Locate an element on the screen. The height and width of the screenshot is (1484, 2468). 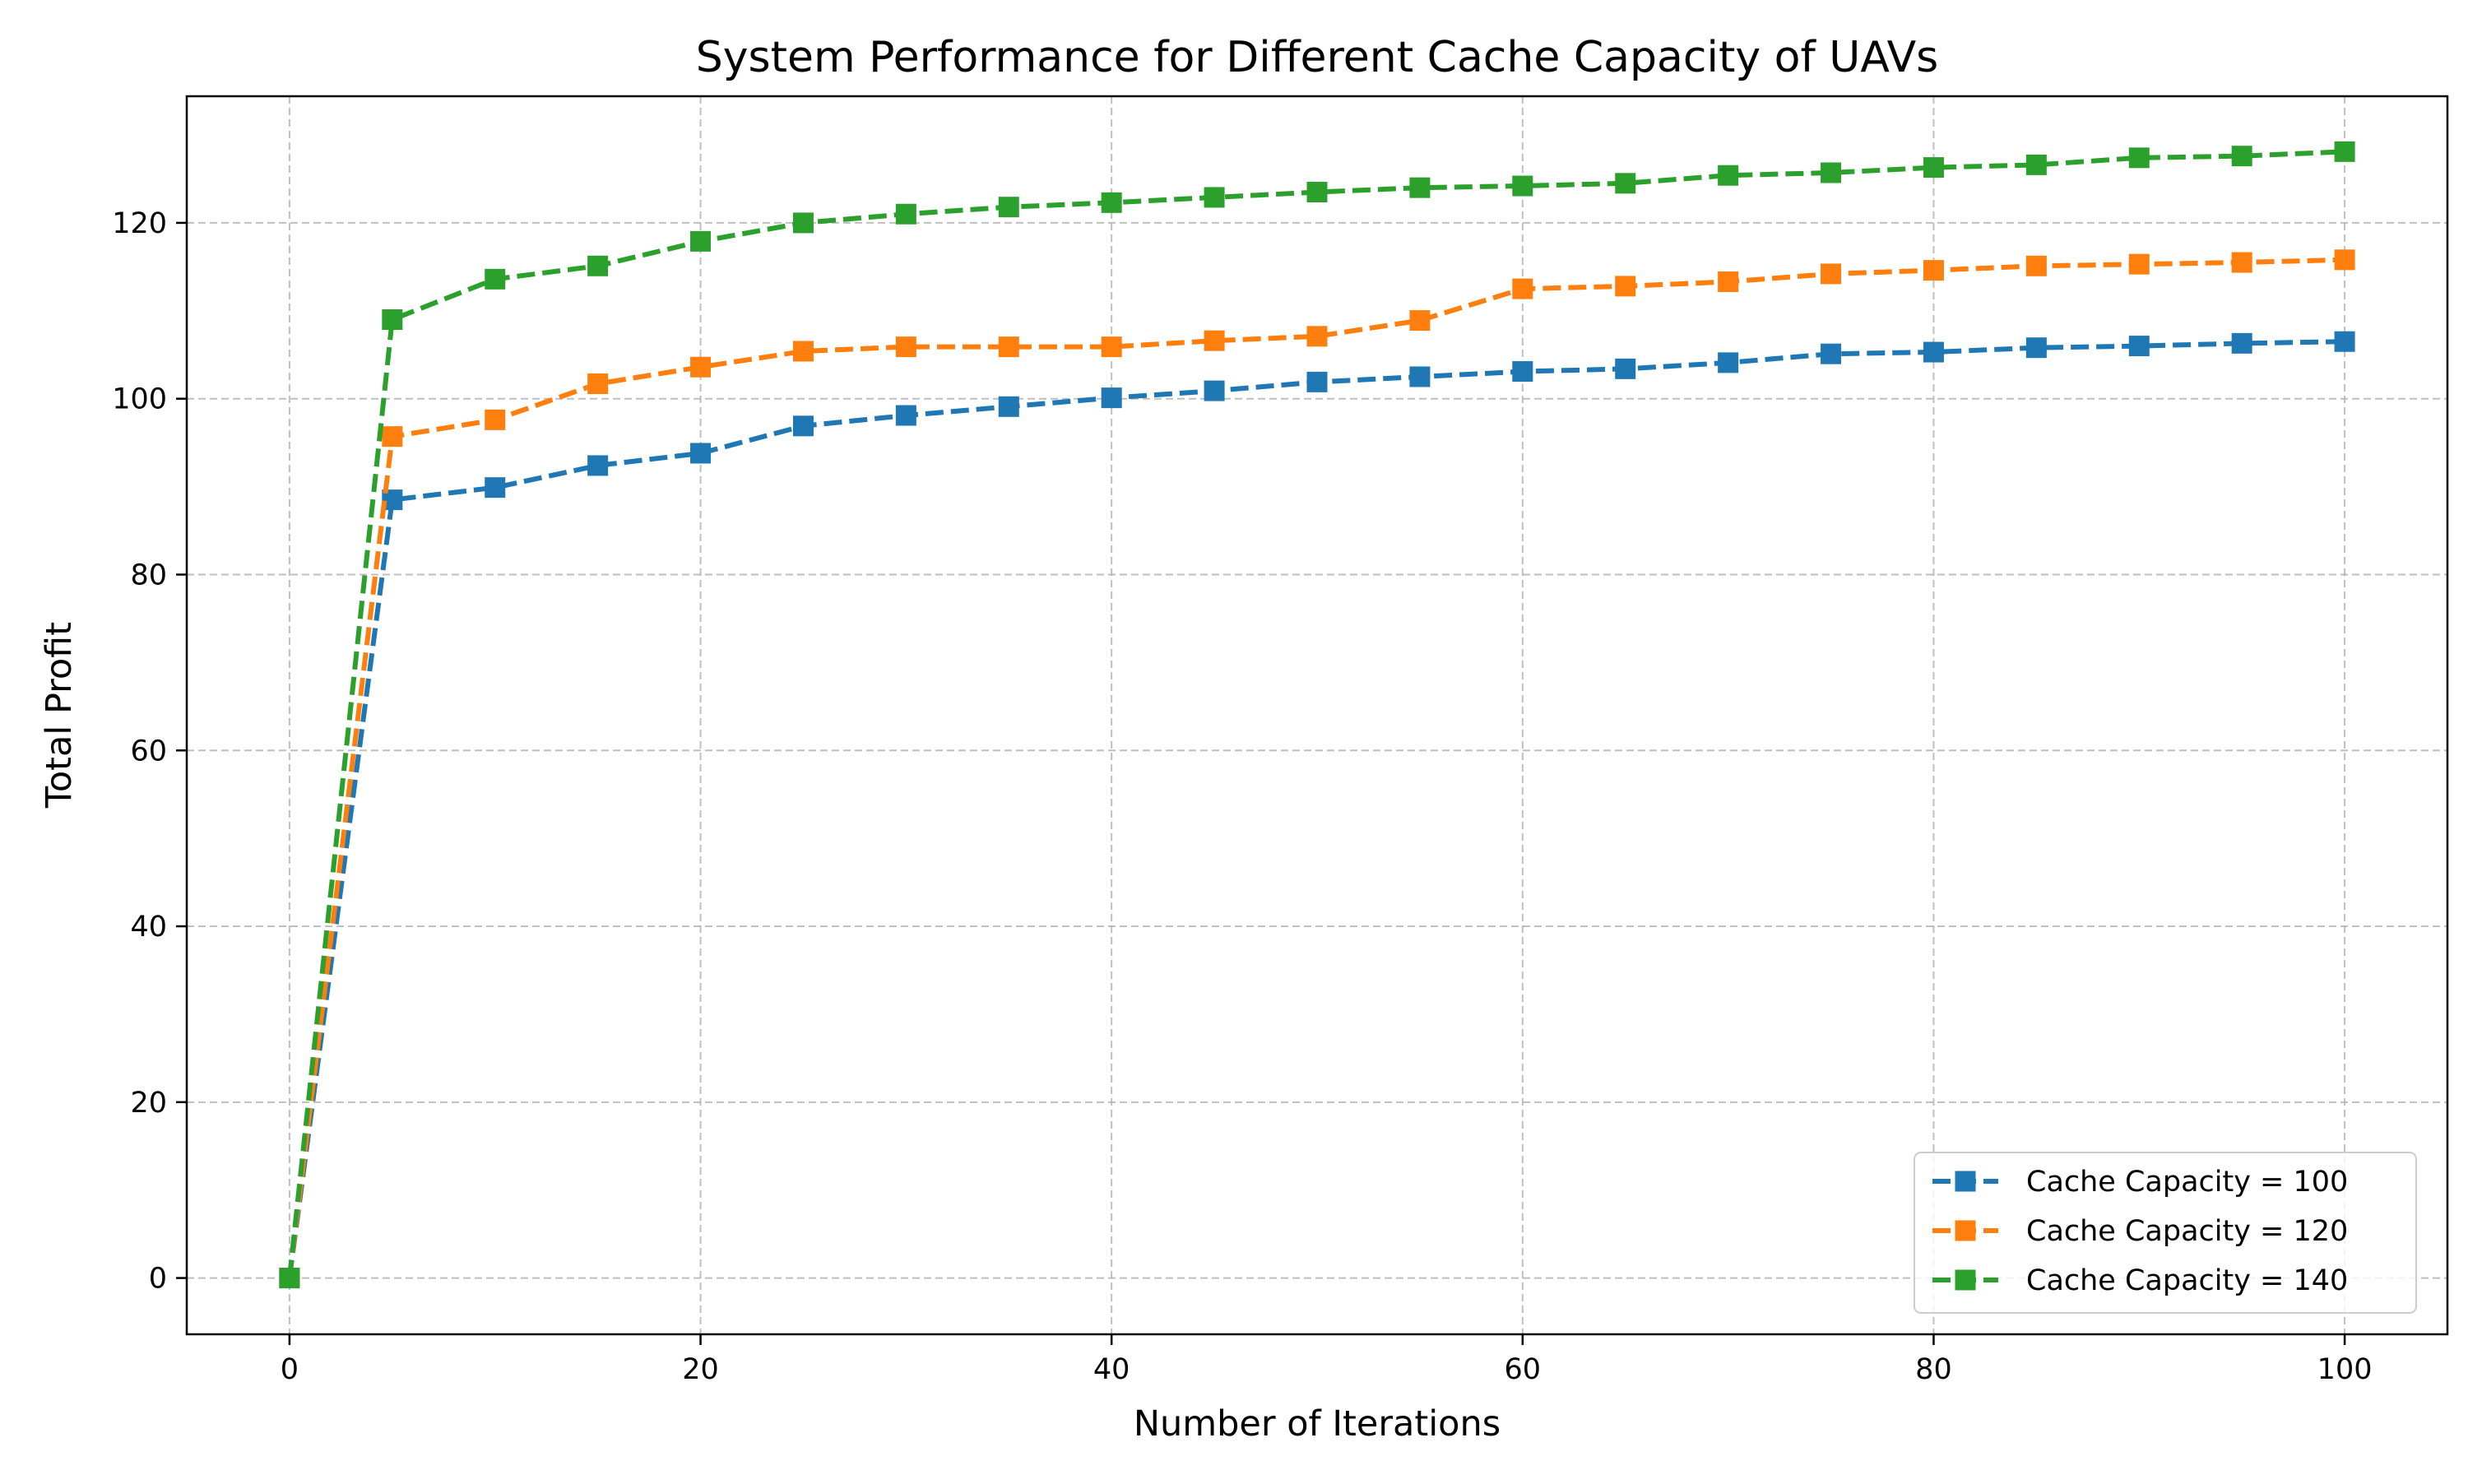
legend-label: Cache Capacity = 120 is located at coordinates (2187, 1231).